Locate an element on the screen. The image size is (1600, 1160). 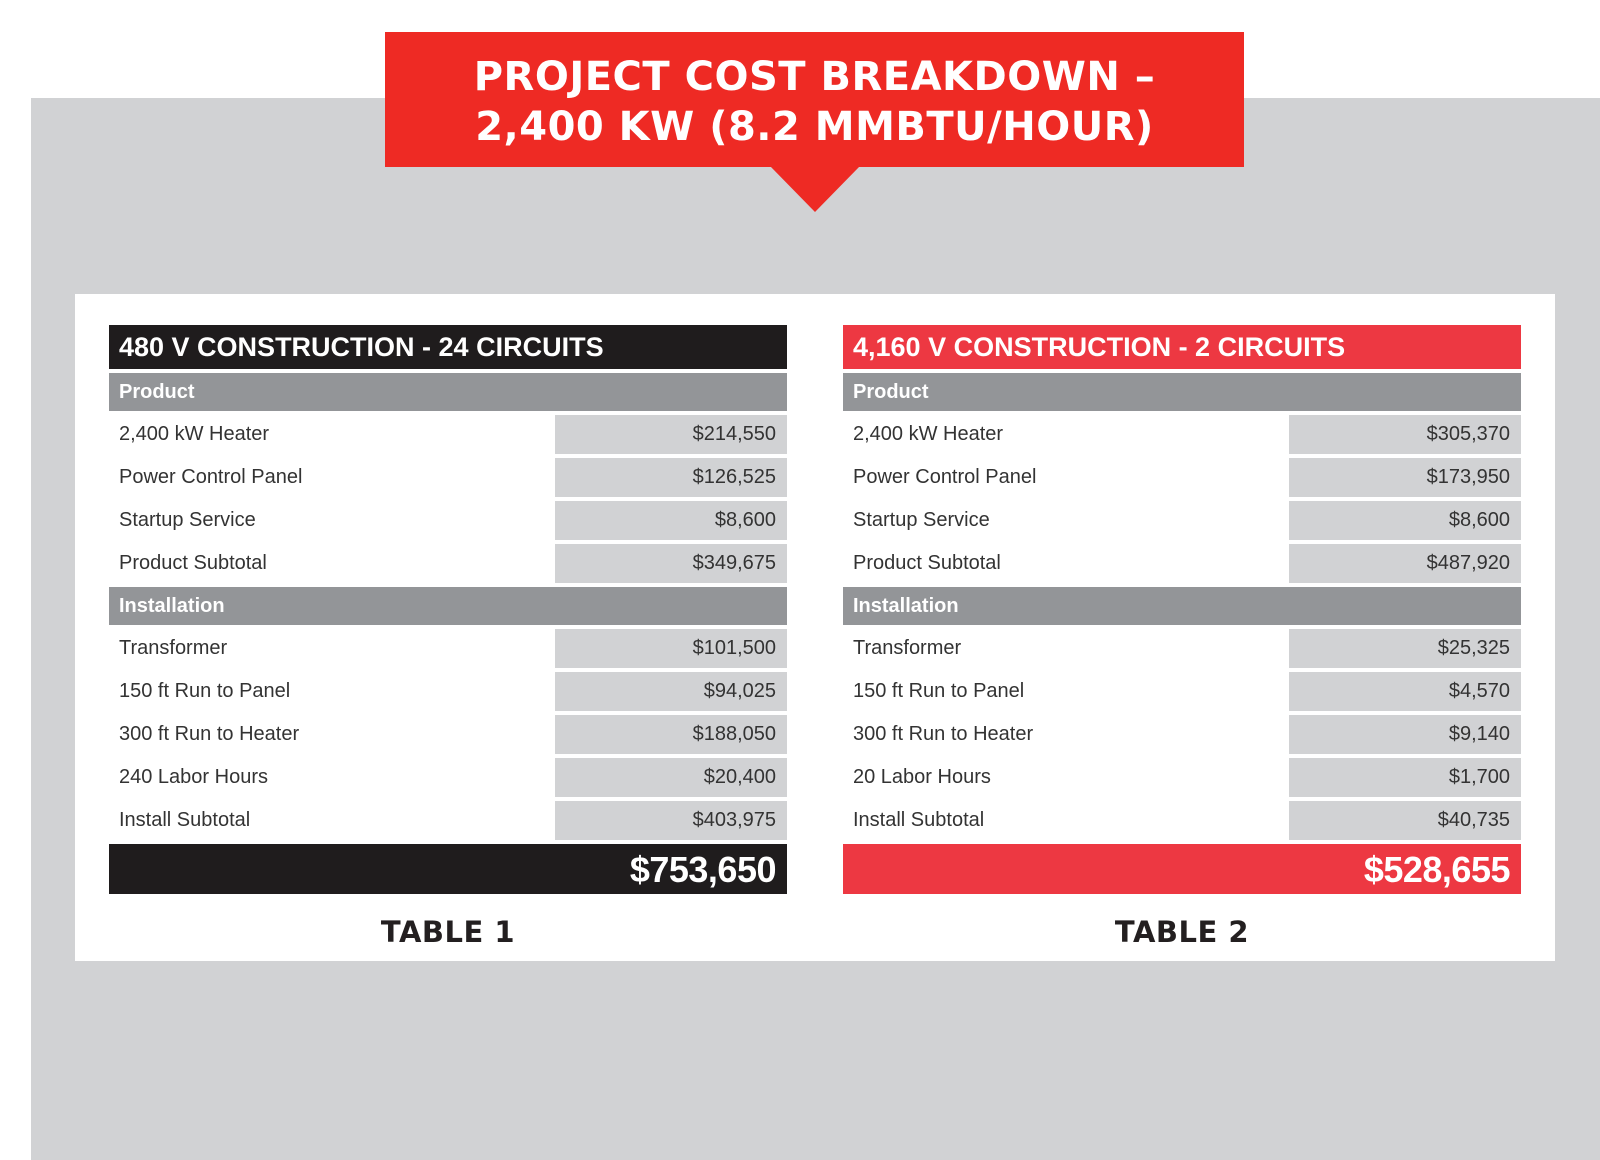
table-row: 20 Labor Hours $1,700 is located at coordinates (1182, 777).